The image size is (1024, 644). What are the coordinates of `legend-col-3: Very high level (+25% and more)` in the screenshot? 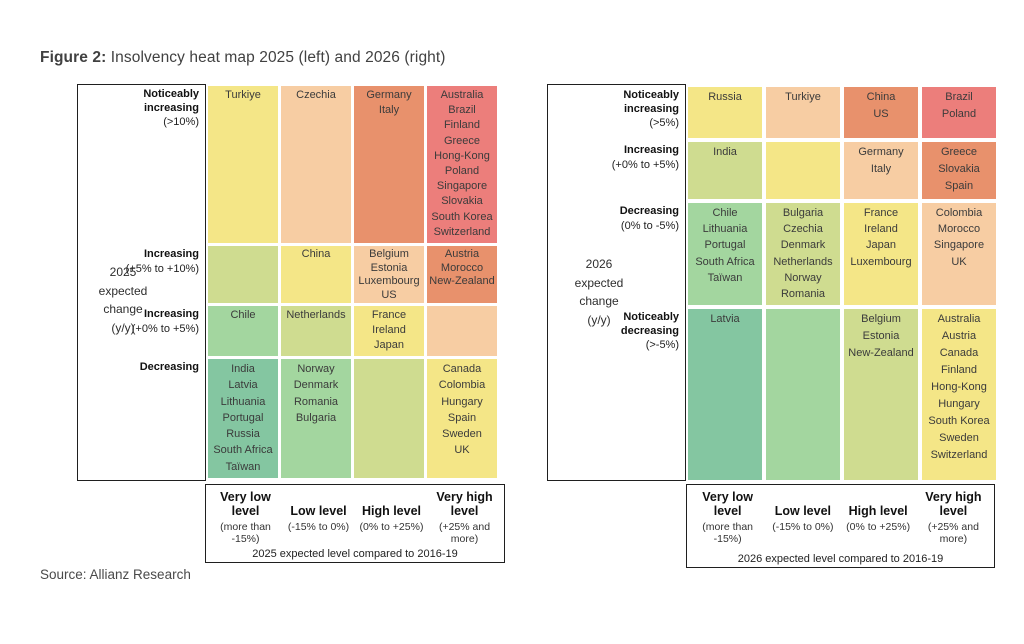 It's located at (953, 517).